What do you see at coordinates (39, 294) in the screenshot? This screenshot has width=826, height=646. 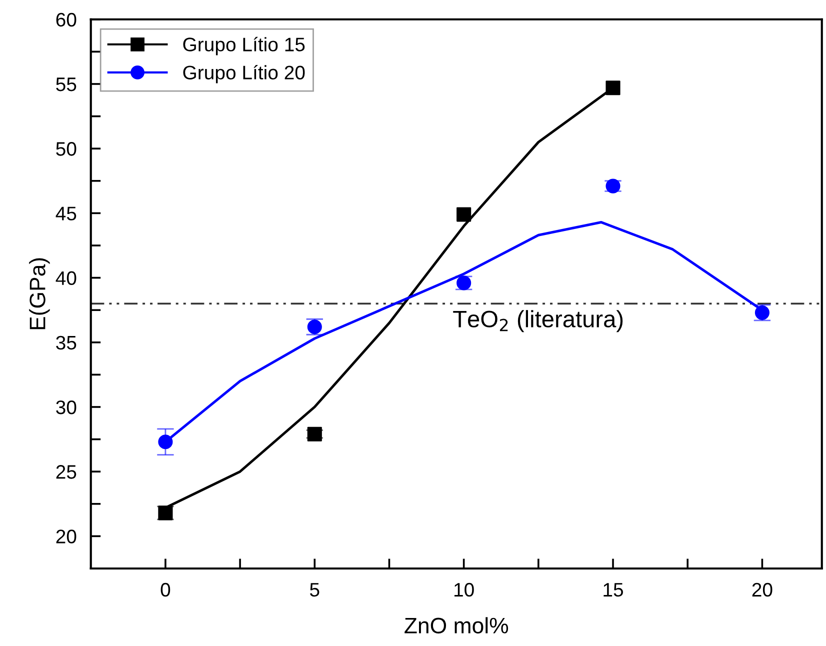 I see `y-axis-title: E(GPa)` at bounding box center [39, 294].